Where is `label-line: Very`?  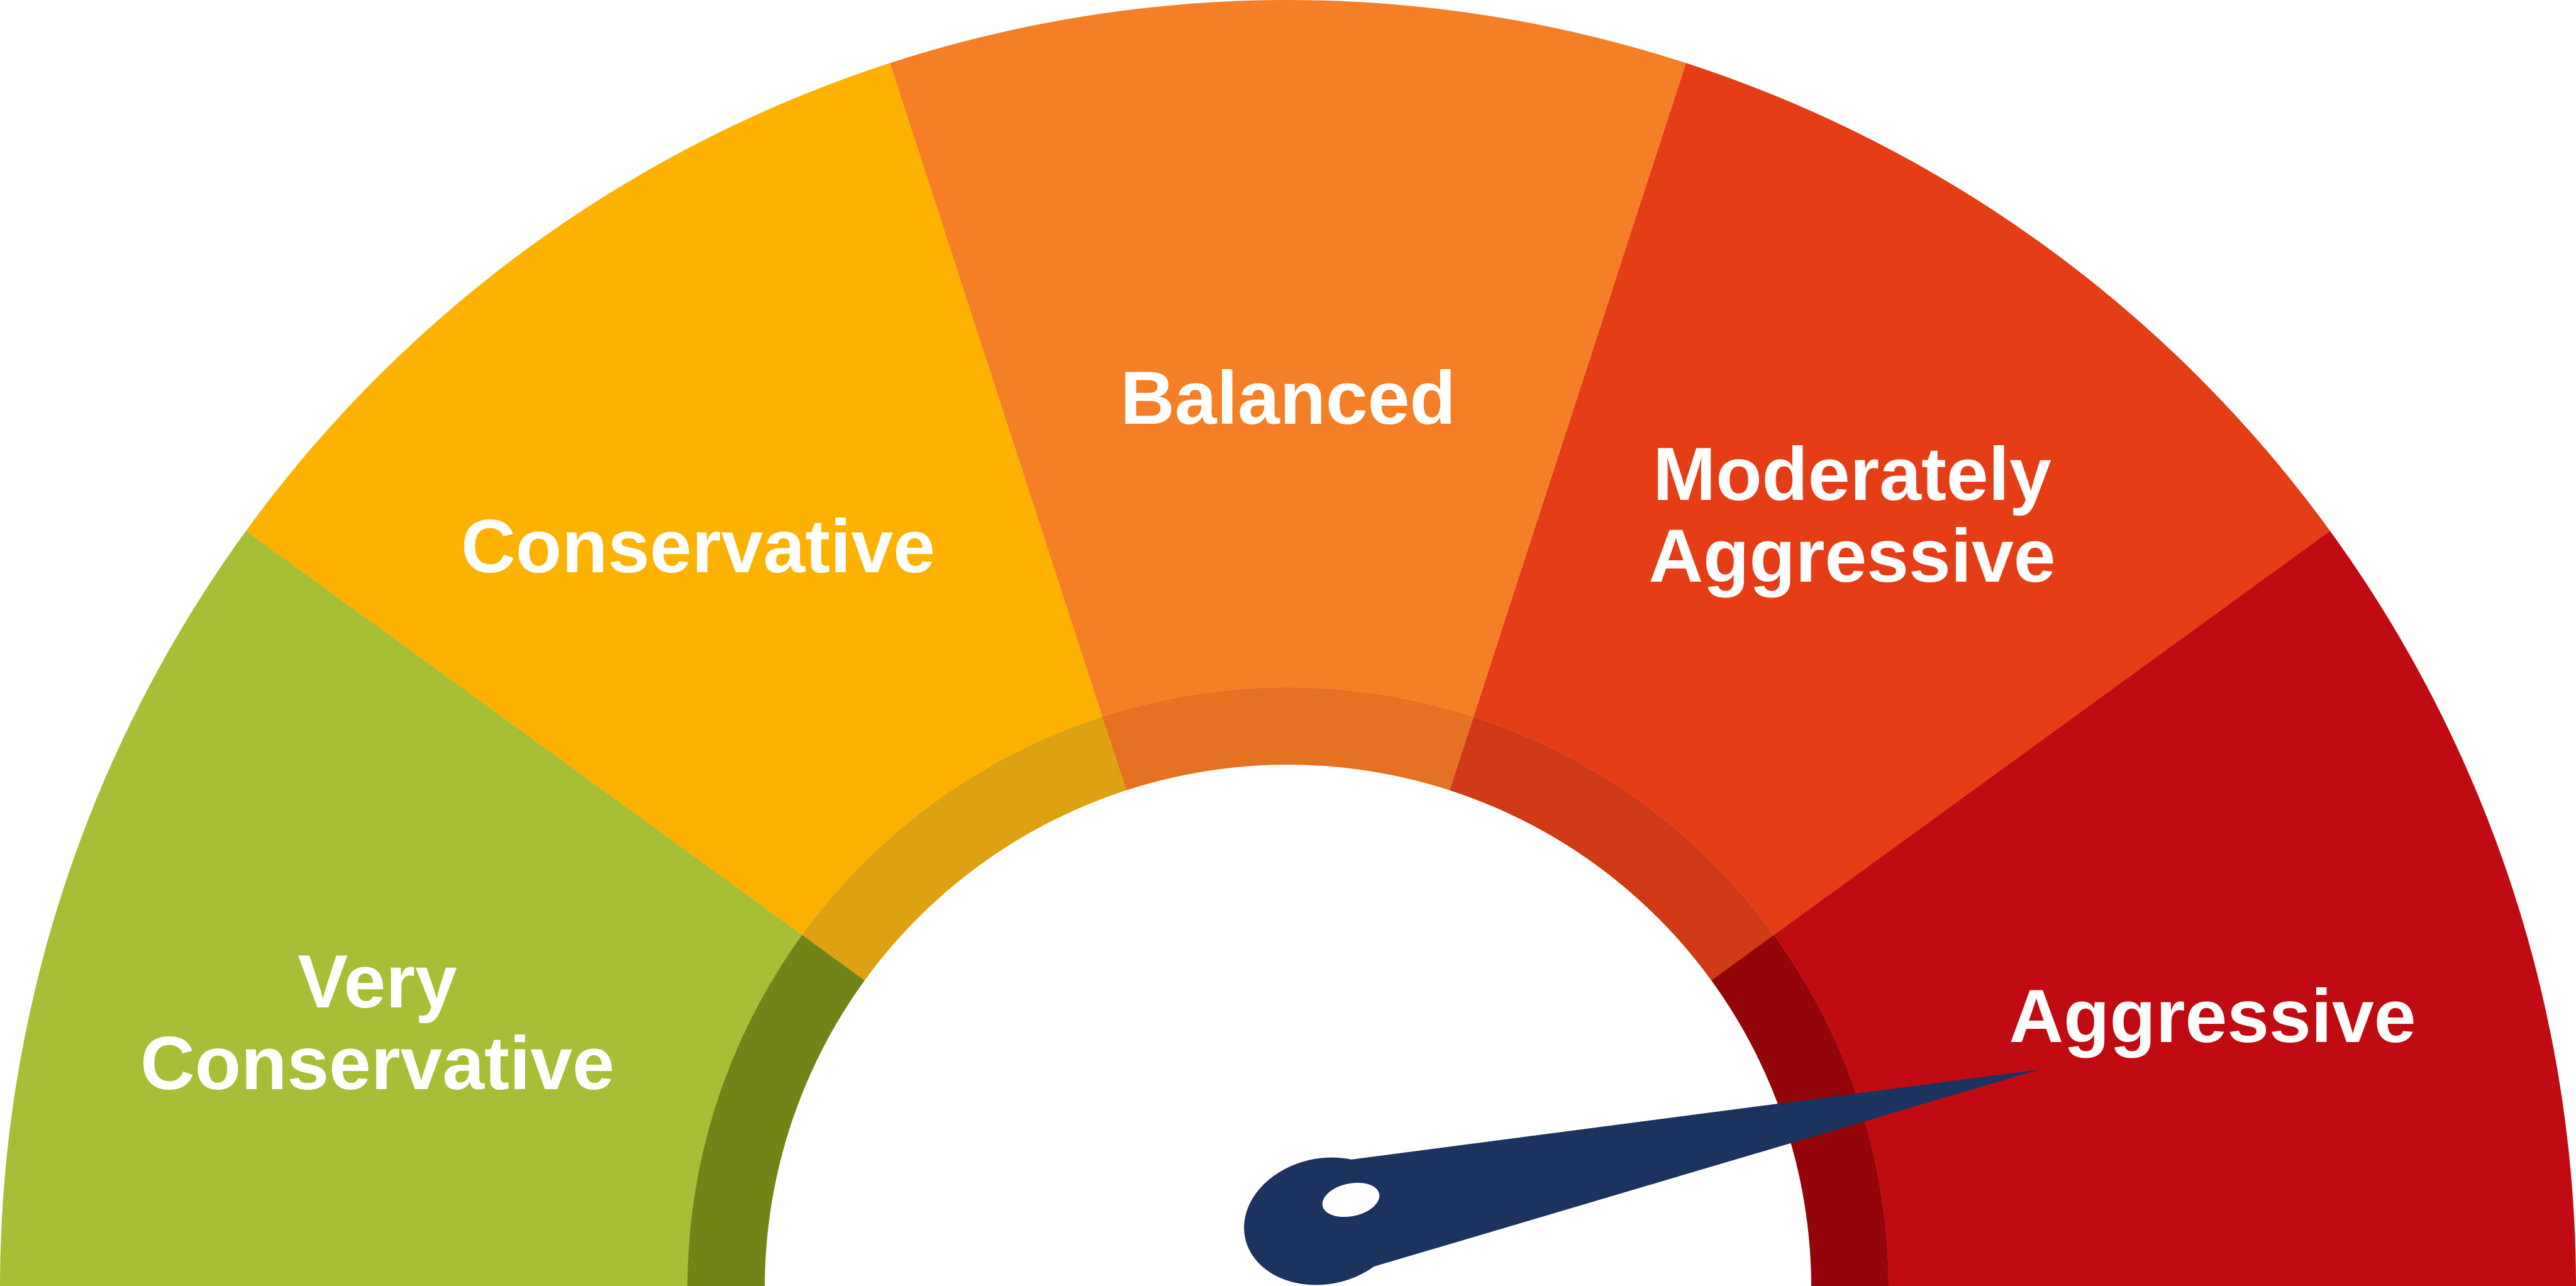
label-line: Very is located at coordinates (377, 982).